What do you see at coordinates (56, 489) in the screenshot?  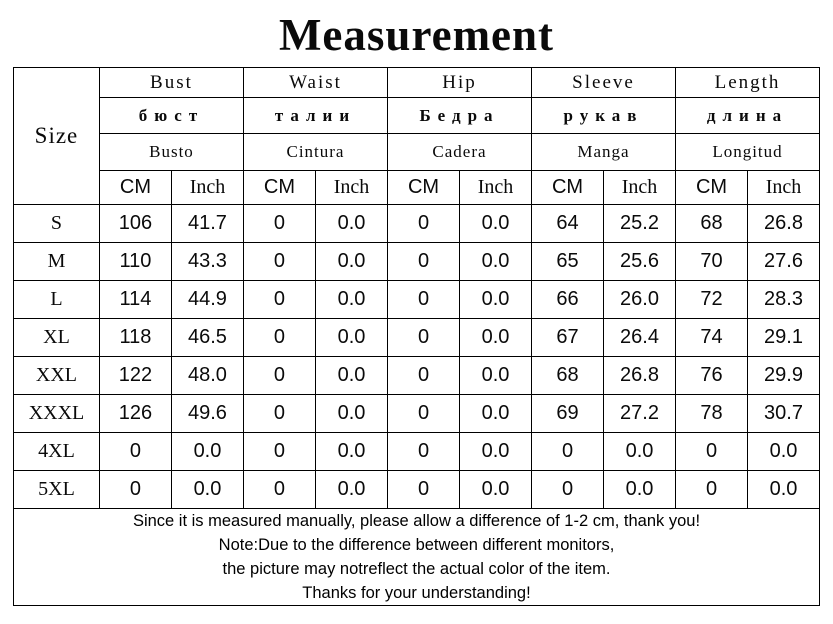 I see `size-cell: 5XL` at bounding box center [56, 489].